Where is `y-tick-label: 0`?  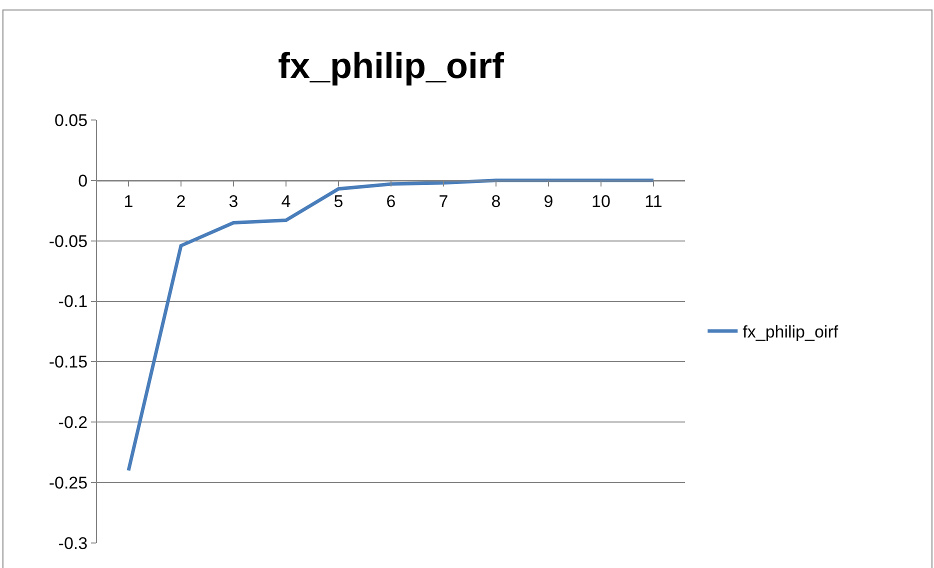 y-tick-label: 0 is located at coordinates (83, 180).